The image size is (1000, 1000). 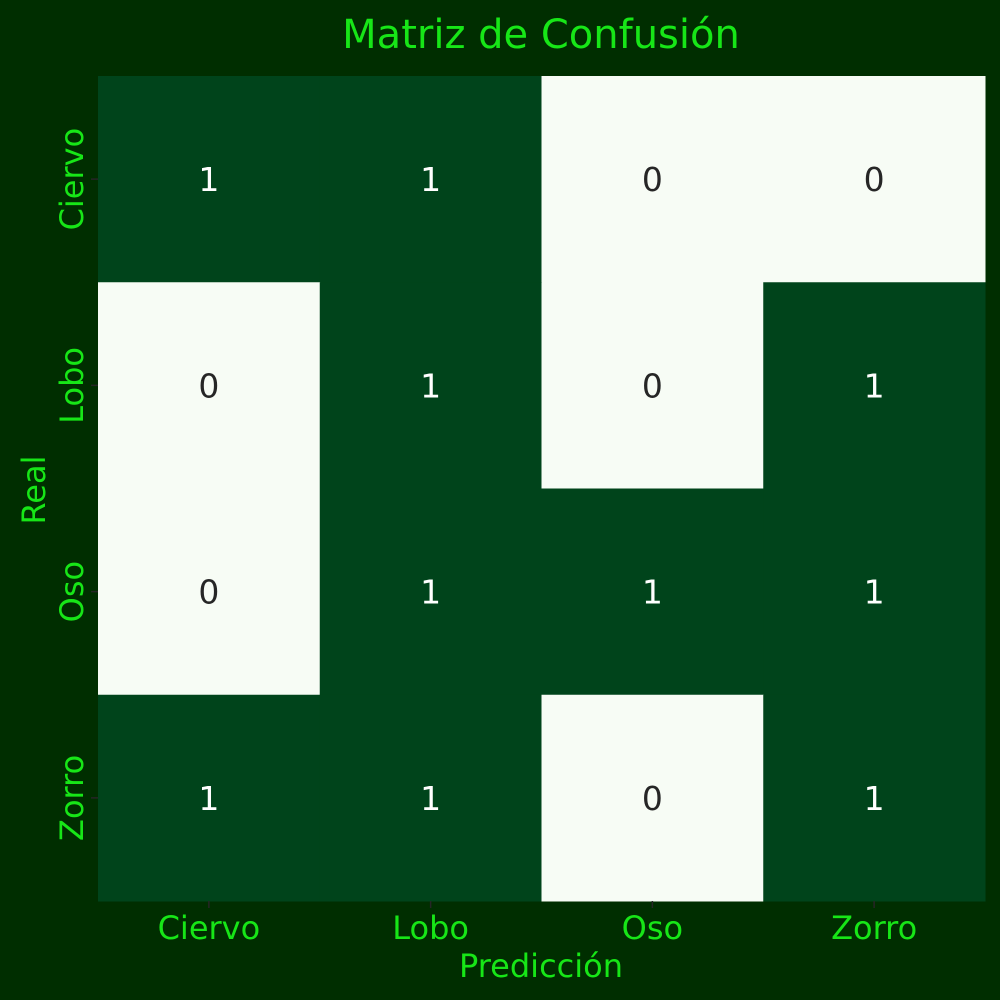 I want to click on x-axis-label: Predicción, so click(x=541, y=966).